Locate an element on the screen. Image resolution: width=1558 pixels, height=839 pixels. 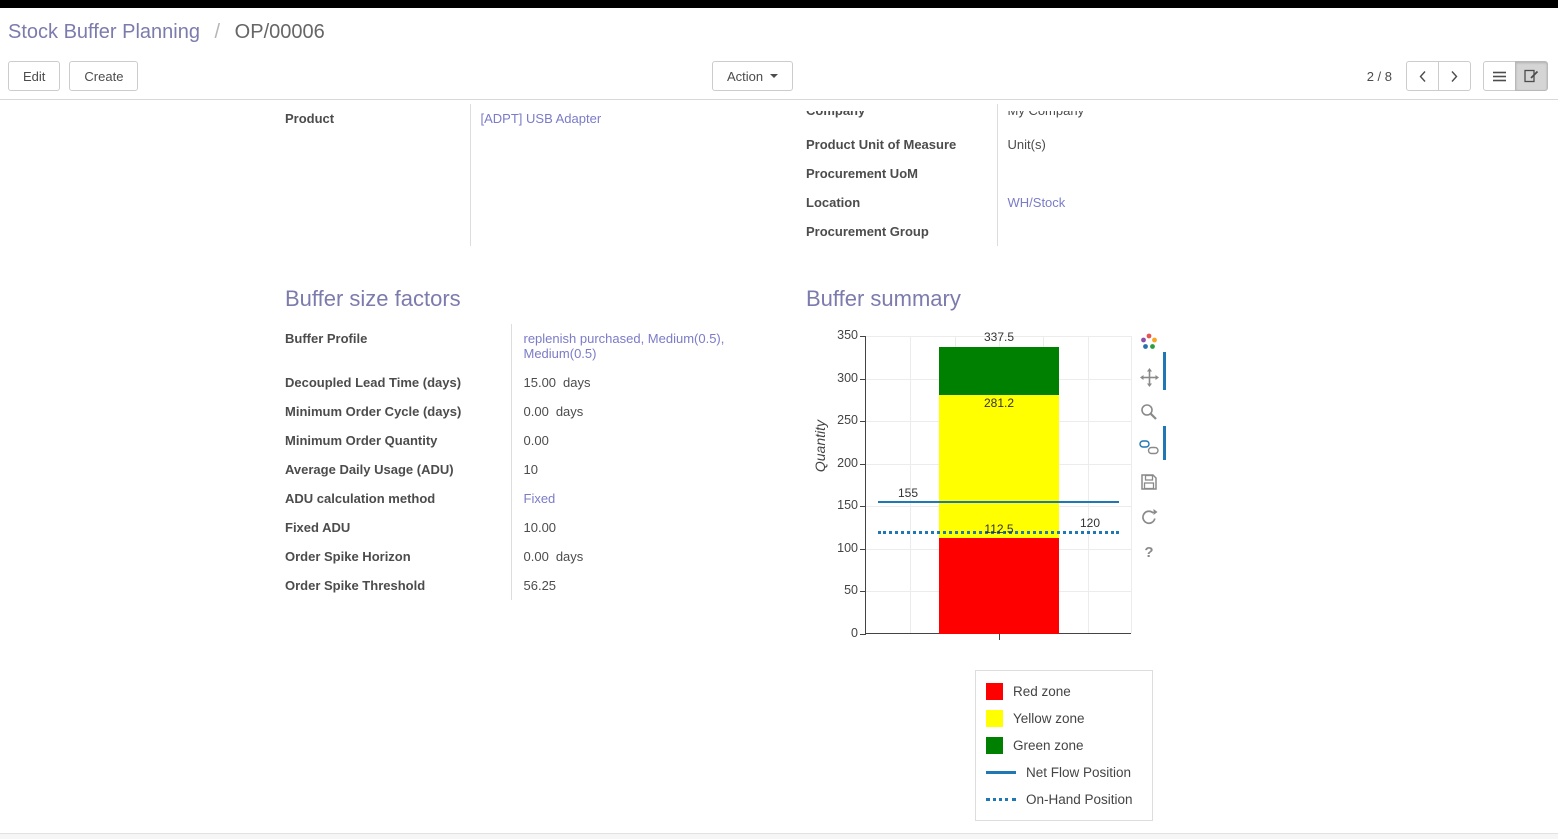
field-value: 0.00 is located at coordinates (536, 411).